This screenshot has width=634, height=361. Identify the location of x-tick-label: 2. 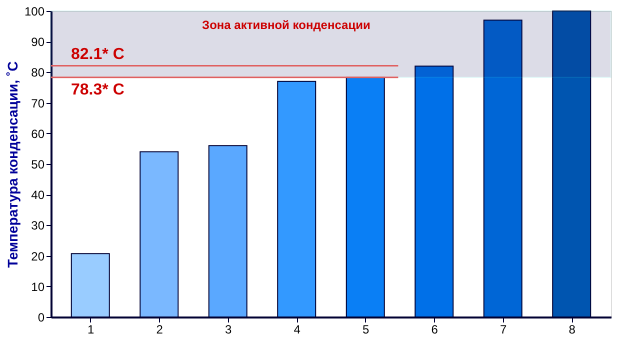
(160, 329).